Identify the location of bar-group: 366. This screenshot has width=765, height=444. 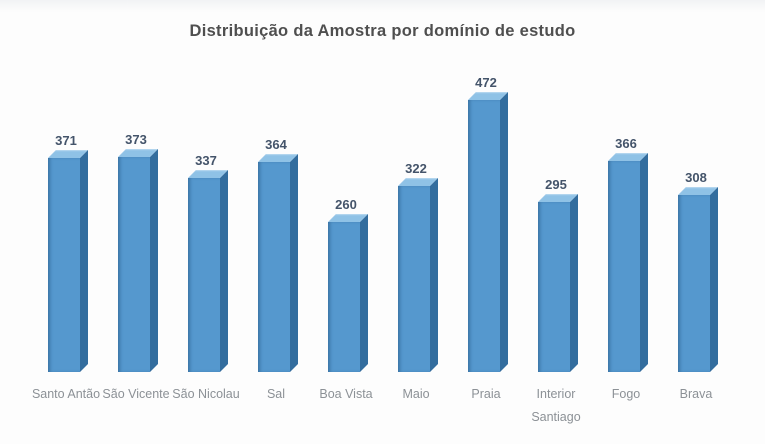
(626, 186).